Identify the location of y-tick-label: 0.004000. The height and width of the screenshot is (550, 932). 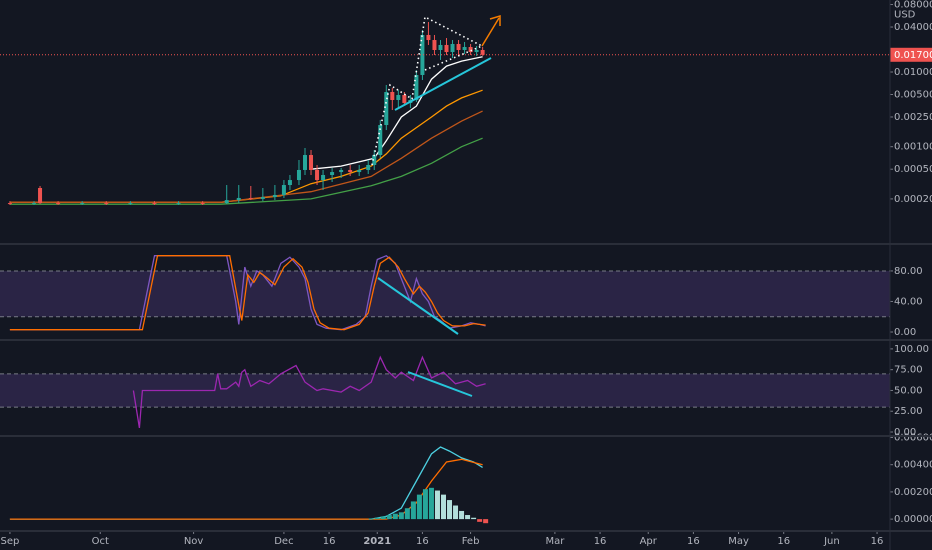
(913, 465).